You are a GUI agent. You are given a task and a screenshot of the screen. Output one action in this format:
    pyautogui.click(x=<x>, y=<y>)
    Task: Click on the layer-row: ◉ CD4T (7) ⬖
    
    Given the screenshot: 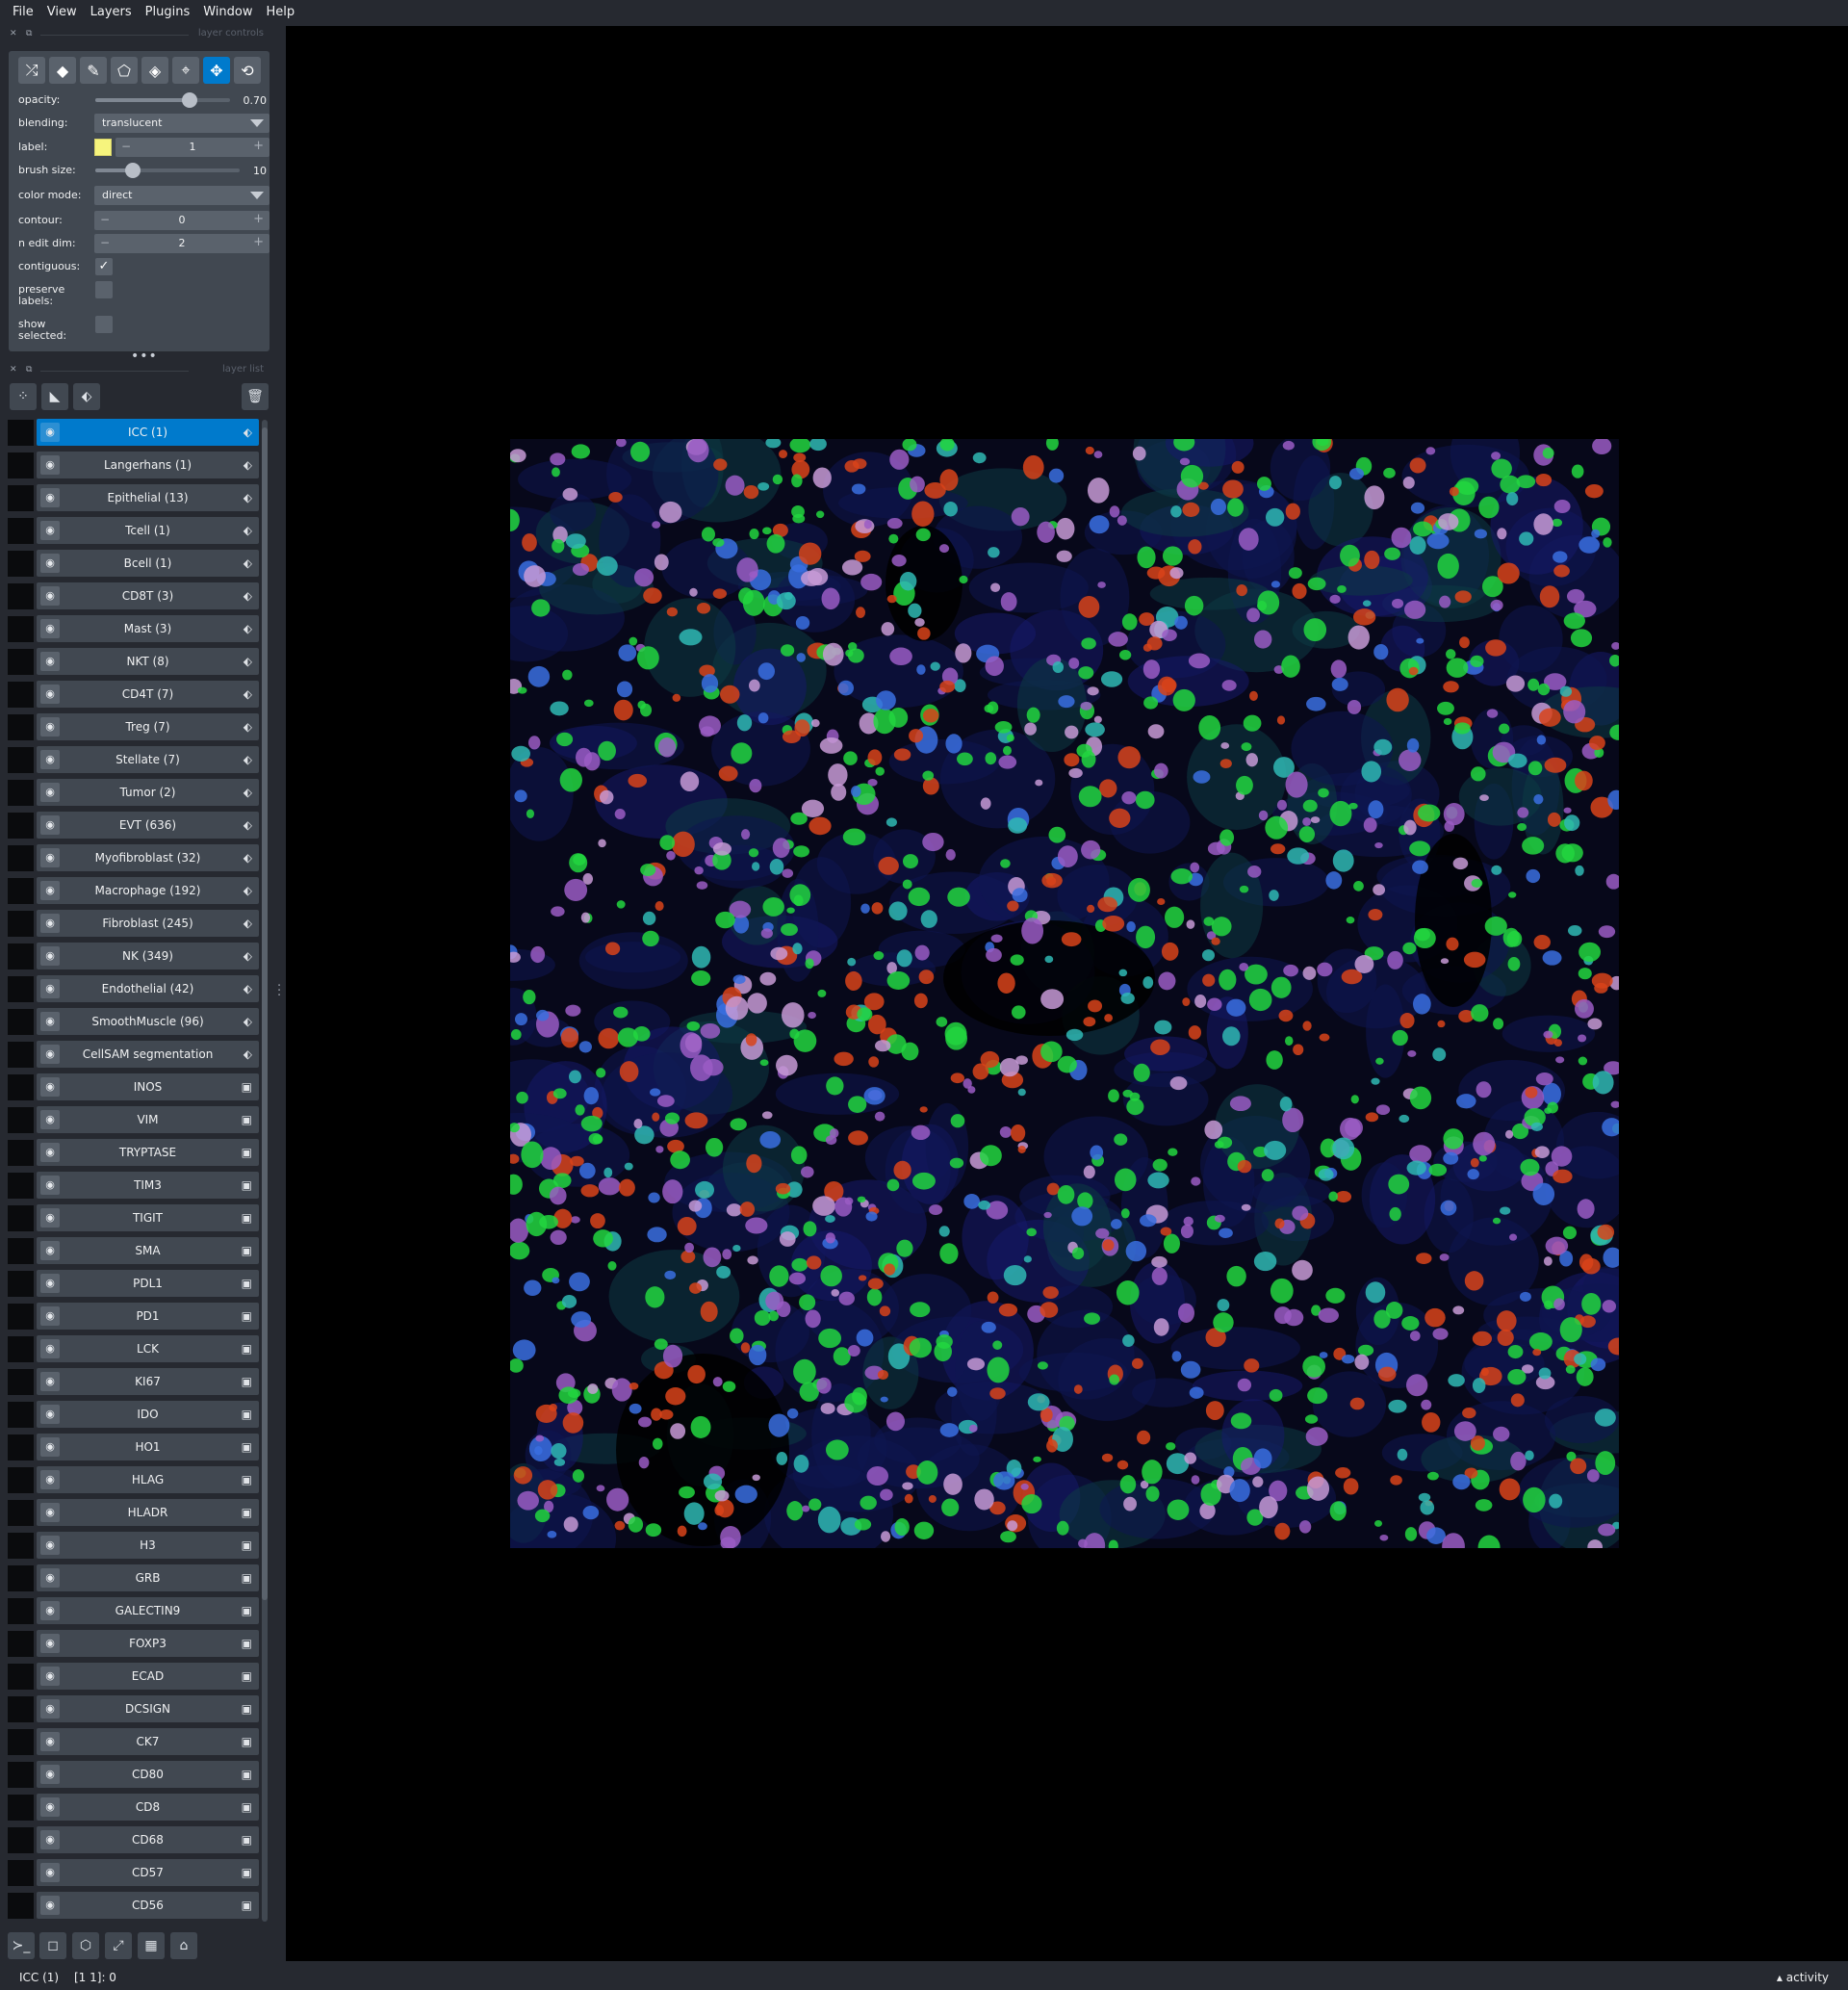 What is the action you would take?
    pyautogui.click(x=134, y=694)
    